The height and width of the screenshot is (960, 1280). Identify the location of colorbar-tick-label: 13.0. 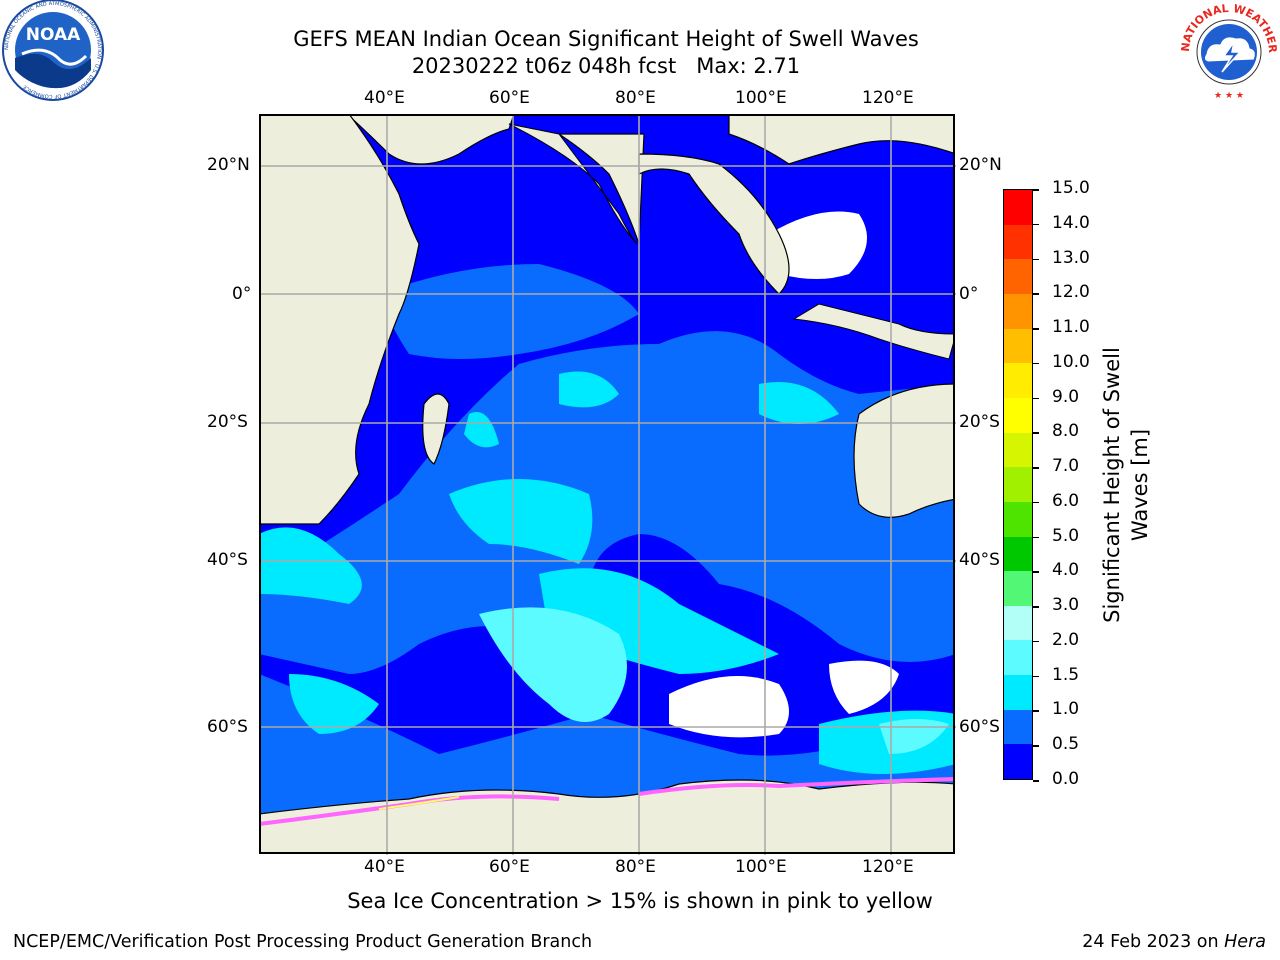
(1071, 257).